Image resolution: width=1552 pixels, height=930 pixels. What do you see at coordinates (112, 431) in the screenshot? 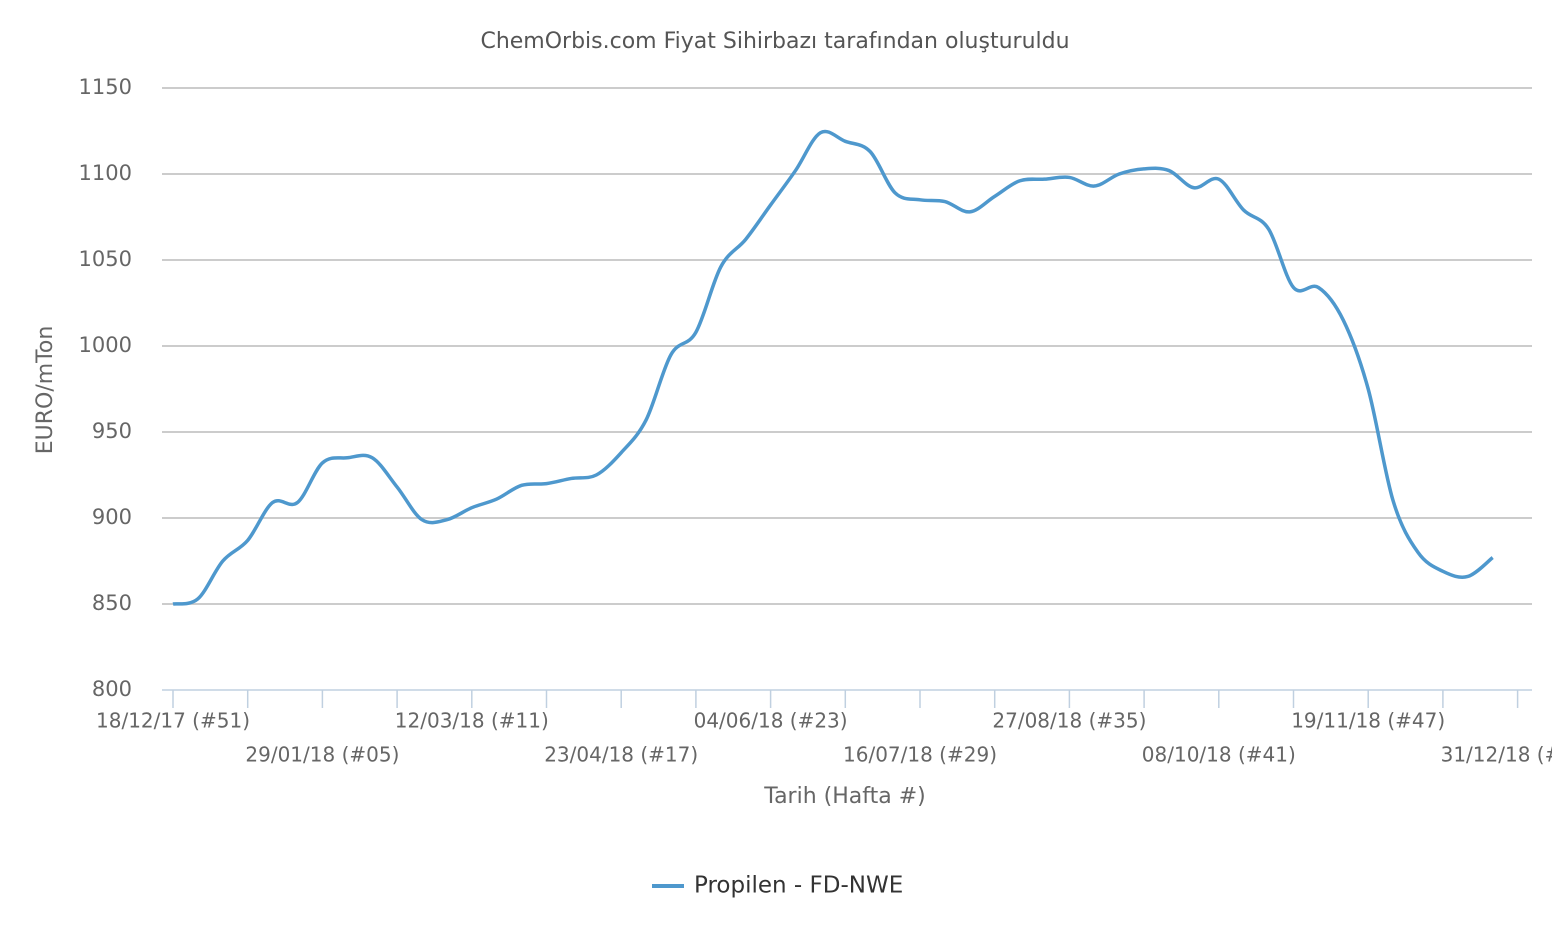
I see `y-tick-label: 950` at bounding box center [112, 431].